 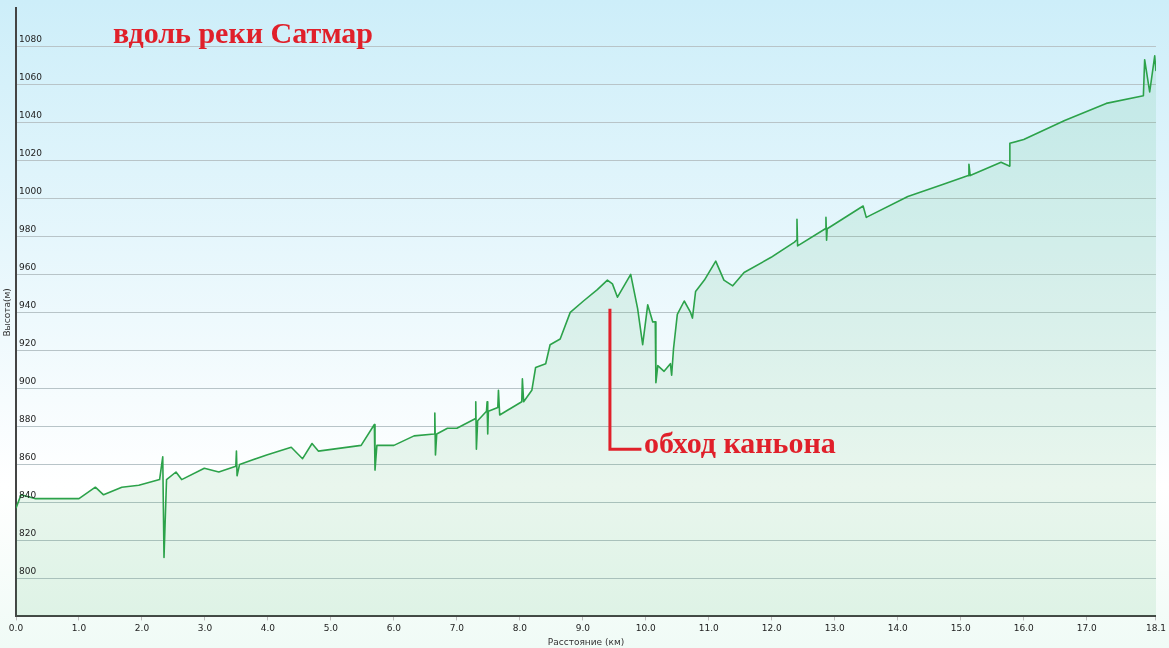 I want to click on annotation: обход каньона, so click(x=739, y=443).